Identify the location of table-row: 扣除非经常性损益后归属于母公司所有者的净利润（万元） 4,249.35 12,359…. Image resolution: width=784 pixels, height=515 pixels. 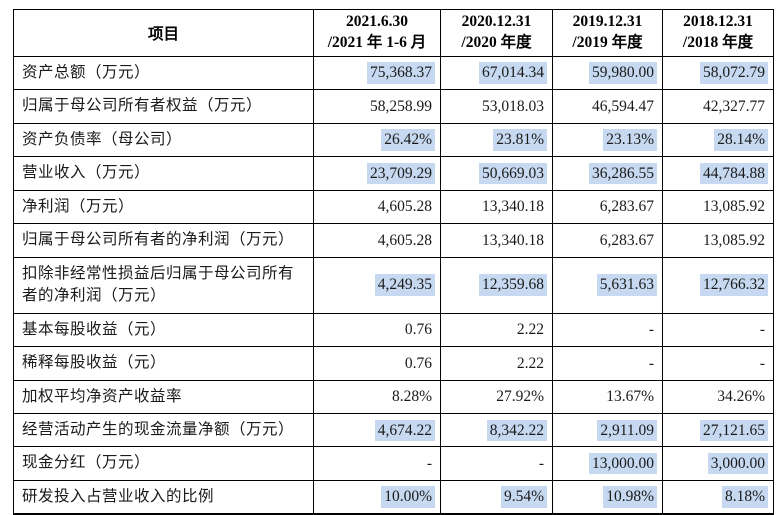
(393, 285).